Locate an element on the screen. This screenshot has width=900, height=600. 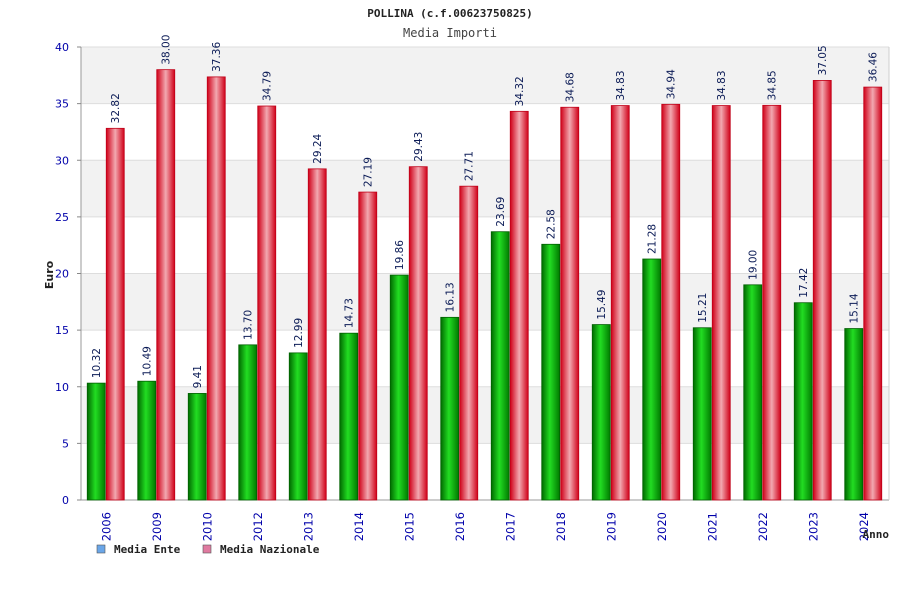
x-tick-label: 2019 is located at coordinates (611, 526).